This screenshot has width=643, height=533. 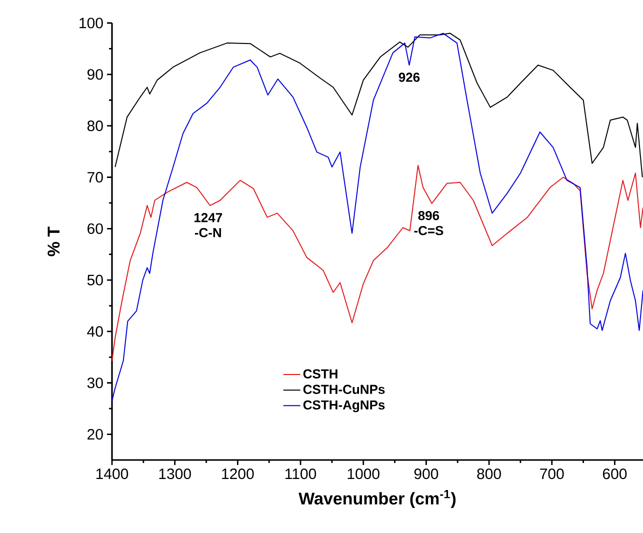 What do you see at coordinates (175, 474) in the screenshot?
I see `x-tick-label: 1300` at bounding box center [175, 474].